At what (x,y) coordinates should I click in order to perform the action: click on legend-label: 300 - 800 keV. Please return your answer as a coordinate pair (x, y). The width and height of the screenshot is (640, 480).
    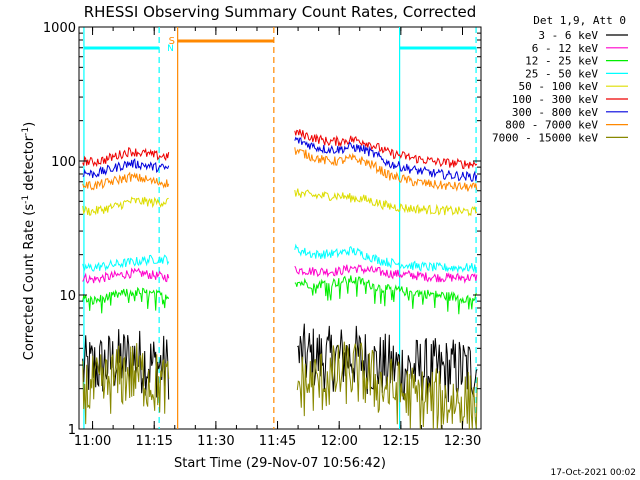
    Looking at the image, I should click on (555, 112).